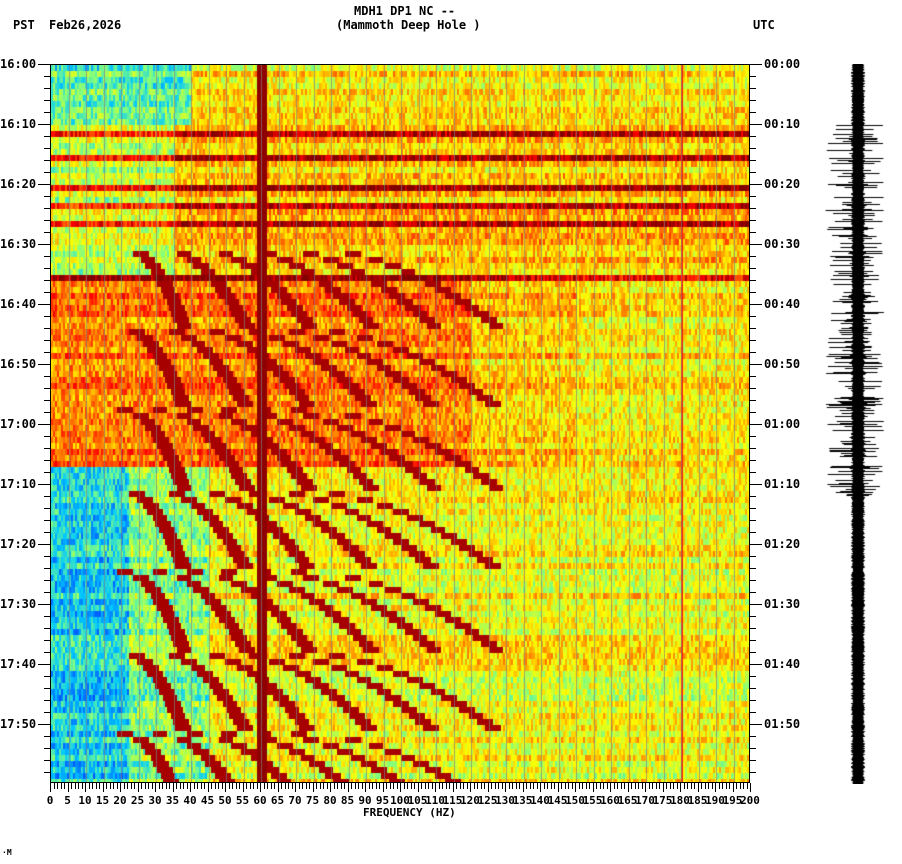 The width and height of the screenshot is (902, 864). I want to click on title-line-1: MDH1 DP1 NC --, so click(405, 11).